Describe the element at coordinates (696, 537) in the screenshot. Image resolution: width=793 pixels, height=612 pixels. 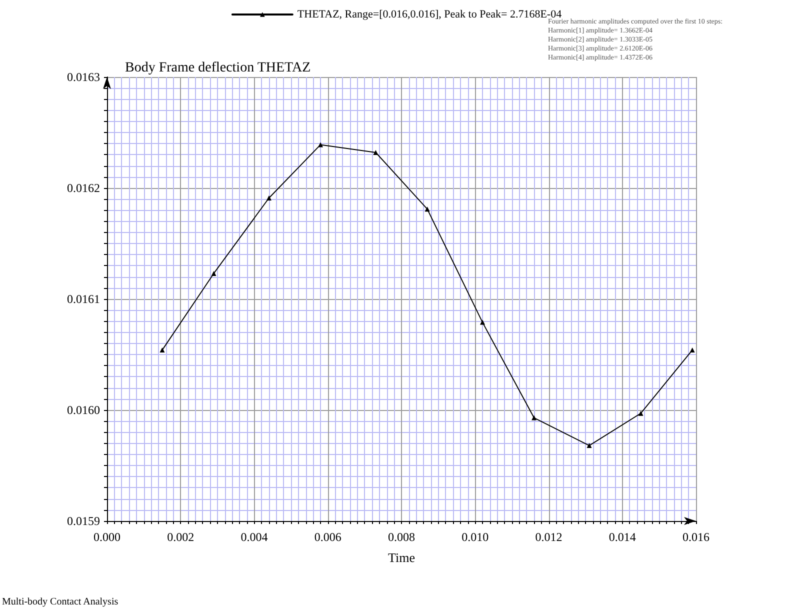
I see `x-tick-label: 0.016` at that location.